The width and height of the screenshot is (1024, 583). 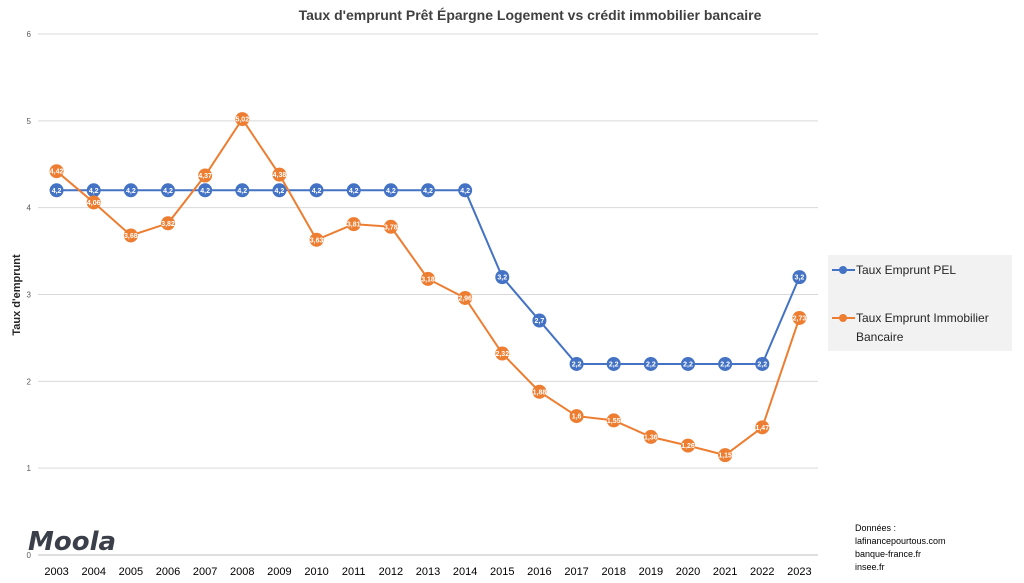 I want to click on data-label: 1,15, so click(x=725, y=456).